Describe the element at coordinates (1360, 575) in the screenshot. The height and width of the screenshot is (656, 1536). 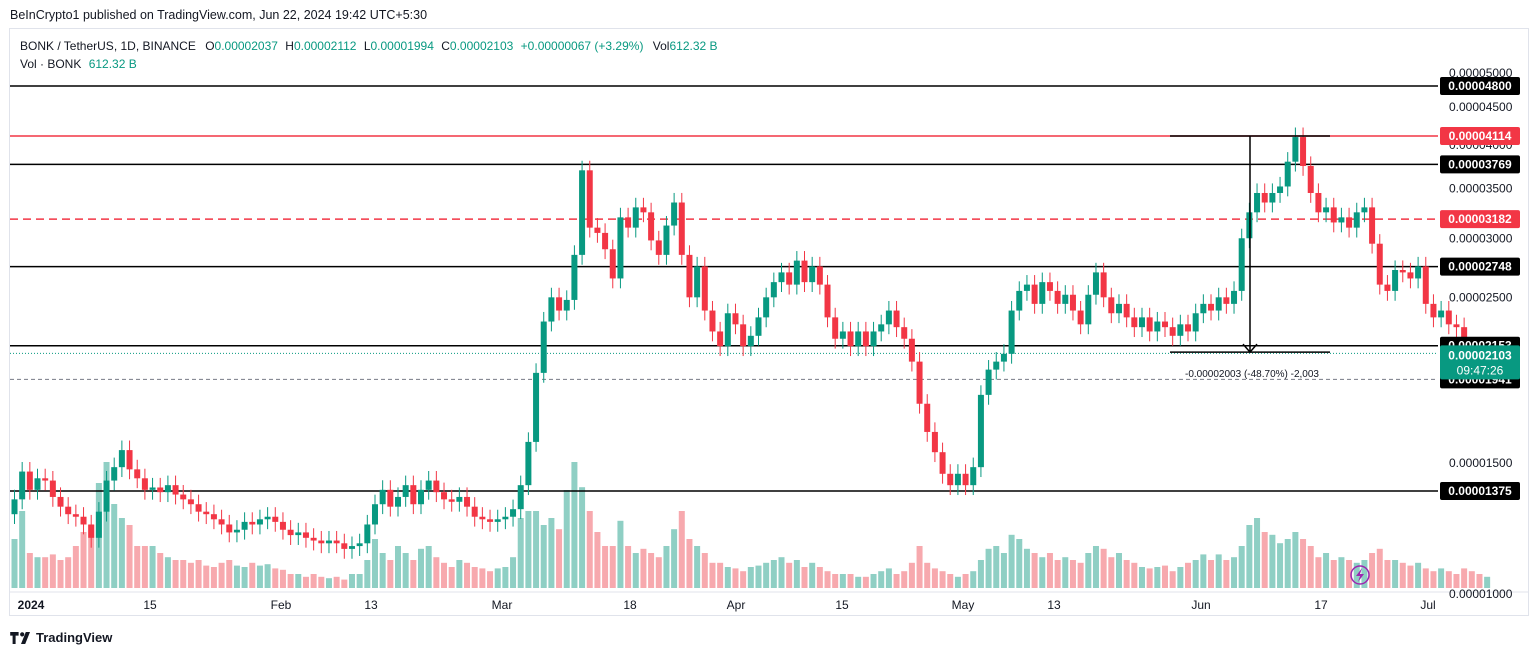
I see `lightning-icon` at that location.